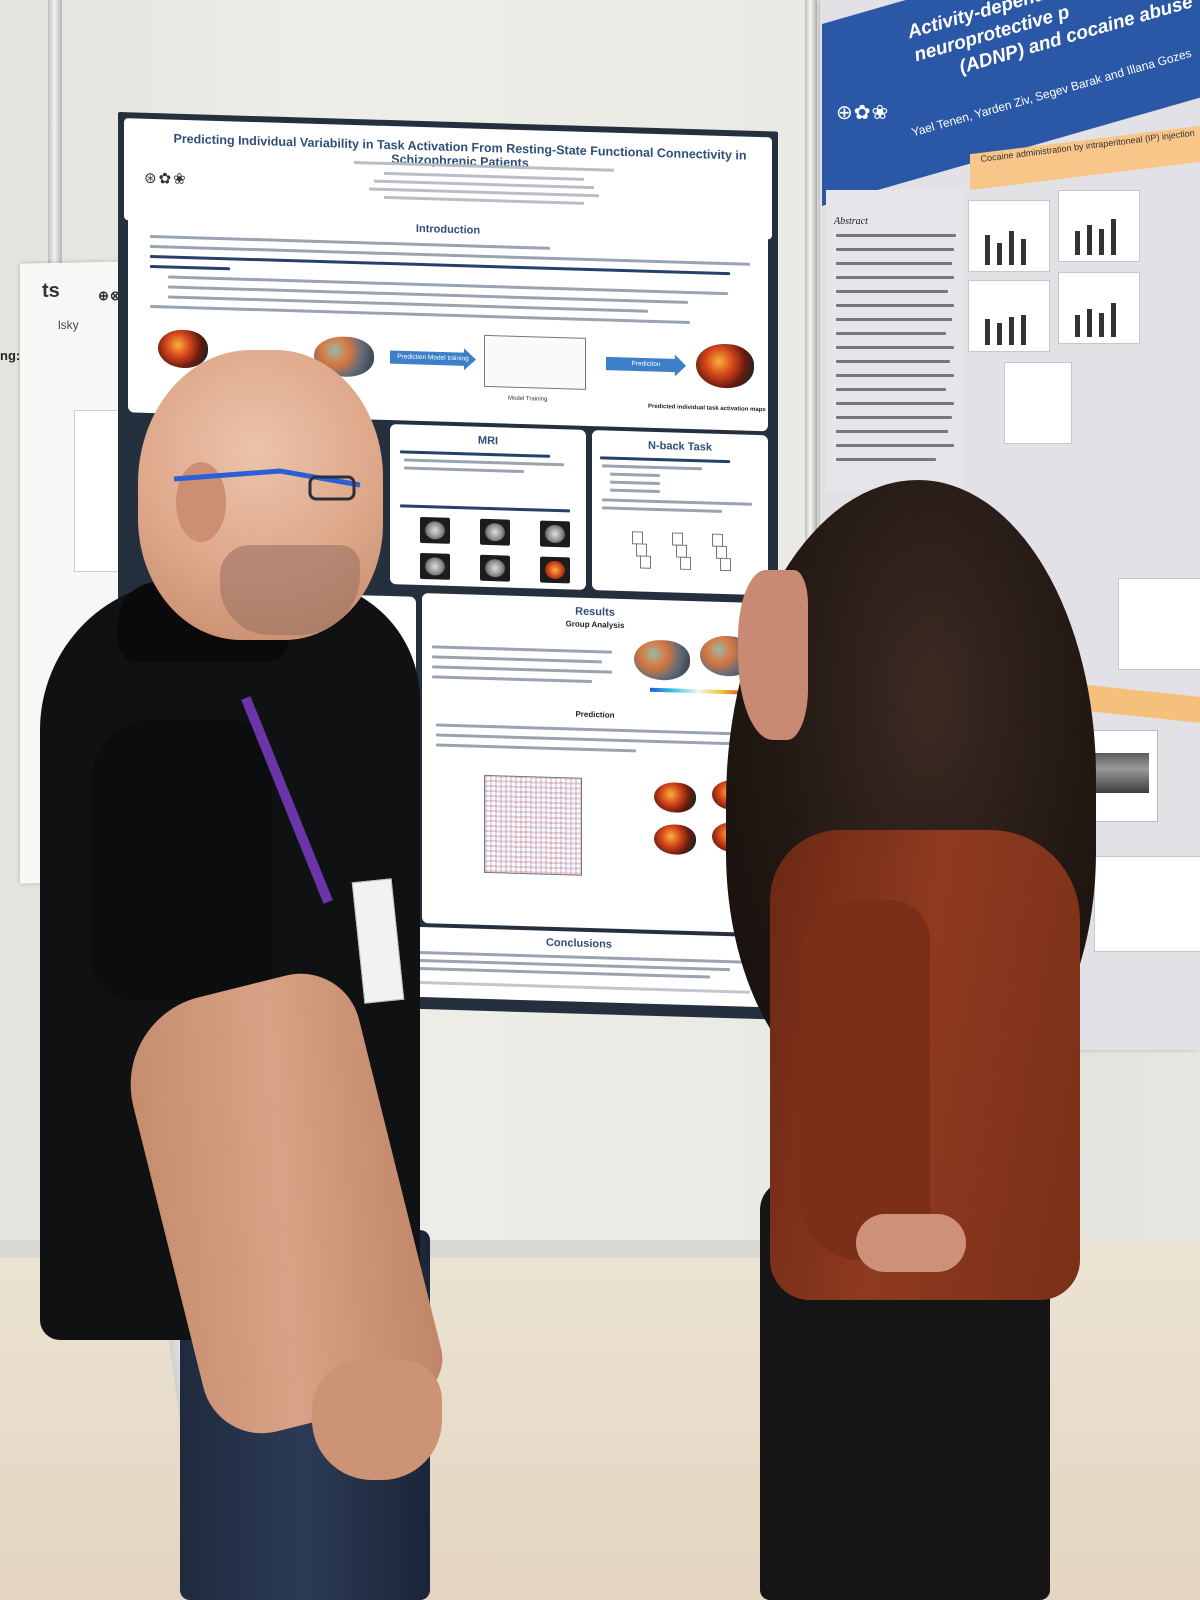 This screenshot has height=1600, width=1200. What do you see at coordinates (595, 763) in the screenshot?
I see `results-panel: Results Group Analysis Prediction` at bounding box center [595, 763].